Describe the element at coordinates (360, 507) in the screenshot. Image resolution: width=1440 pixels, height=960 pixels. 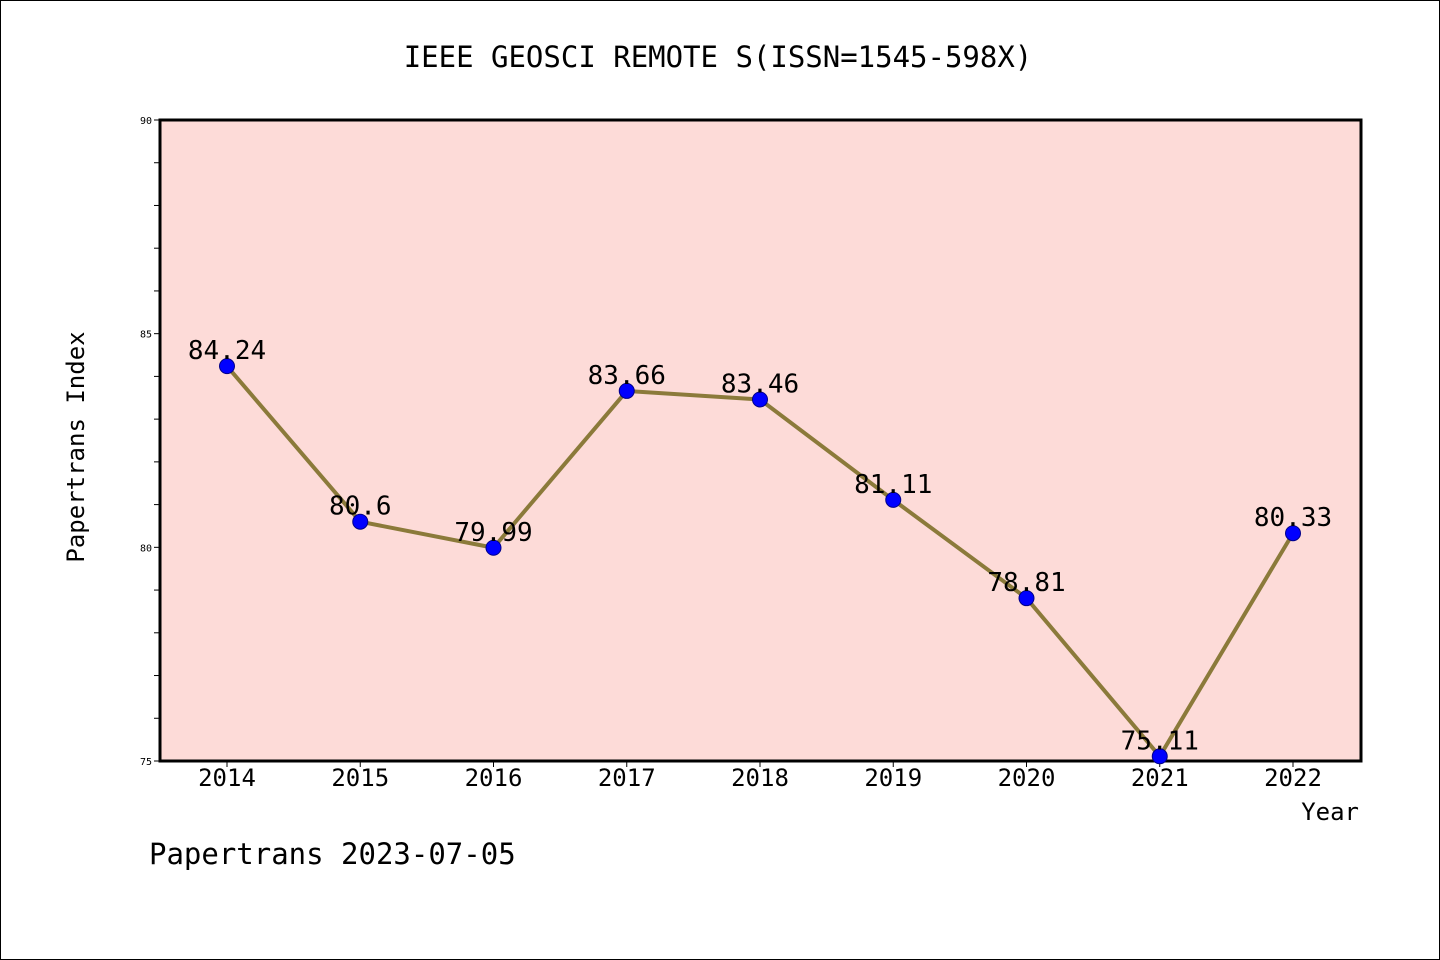
I see `data-label: 80.6` at that location.